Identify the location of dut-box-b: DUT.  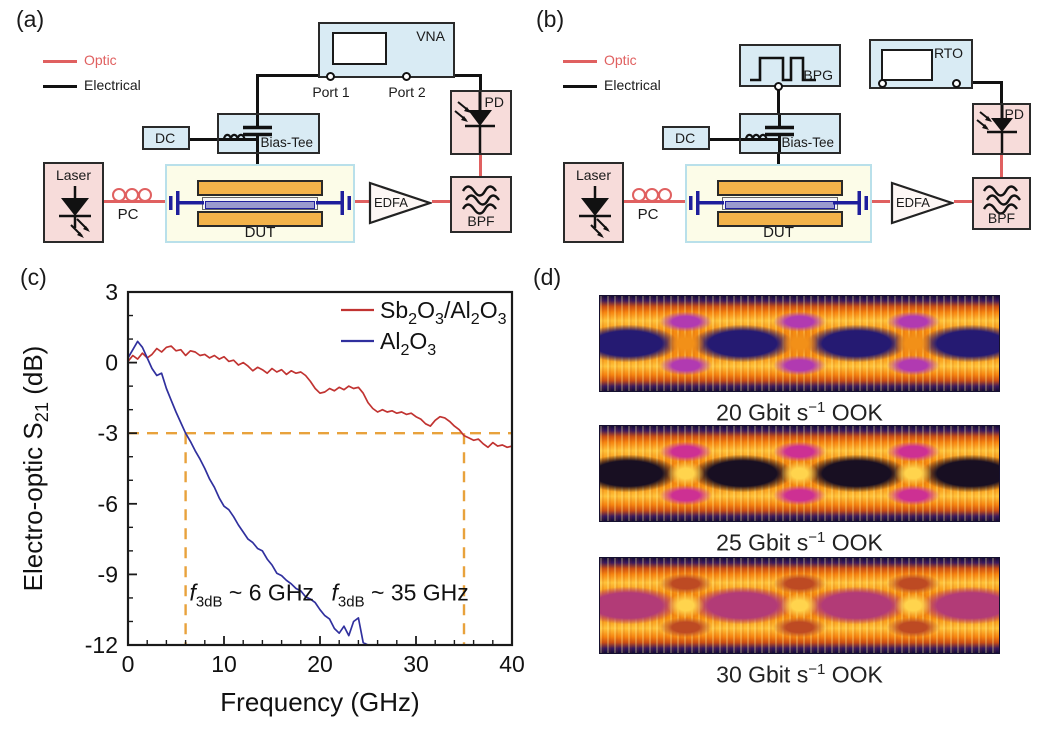
(778, 203).